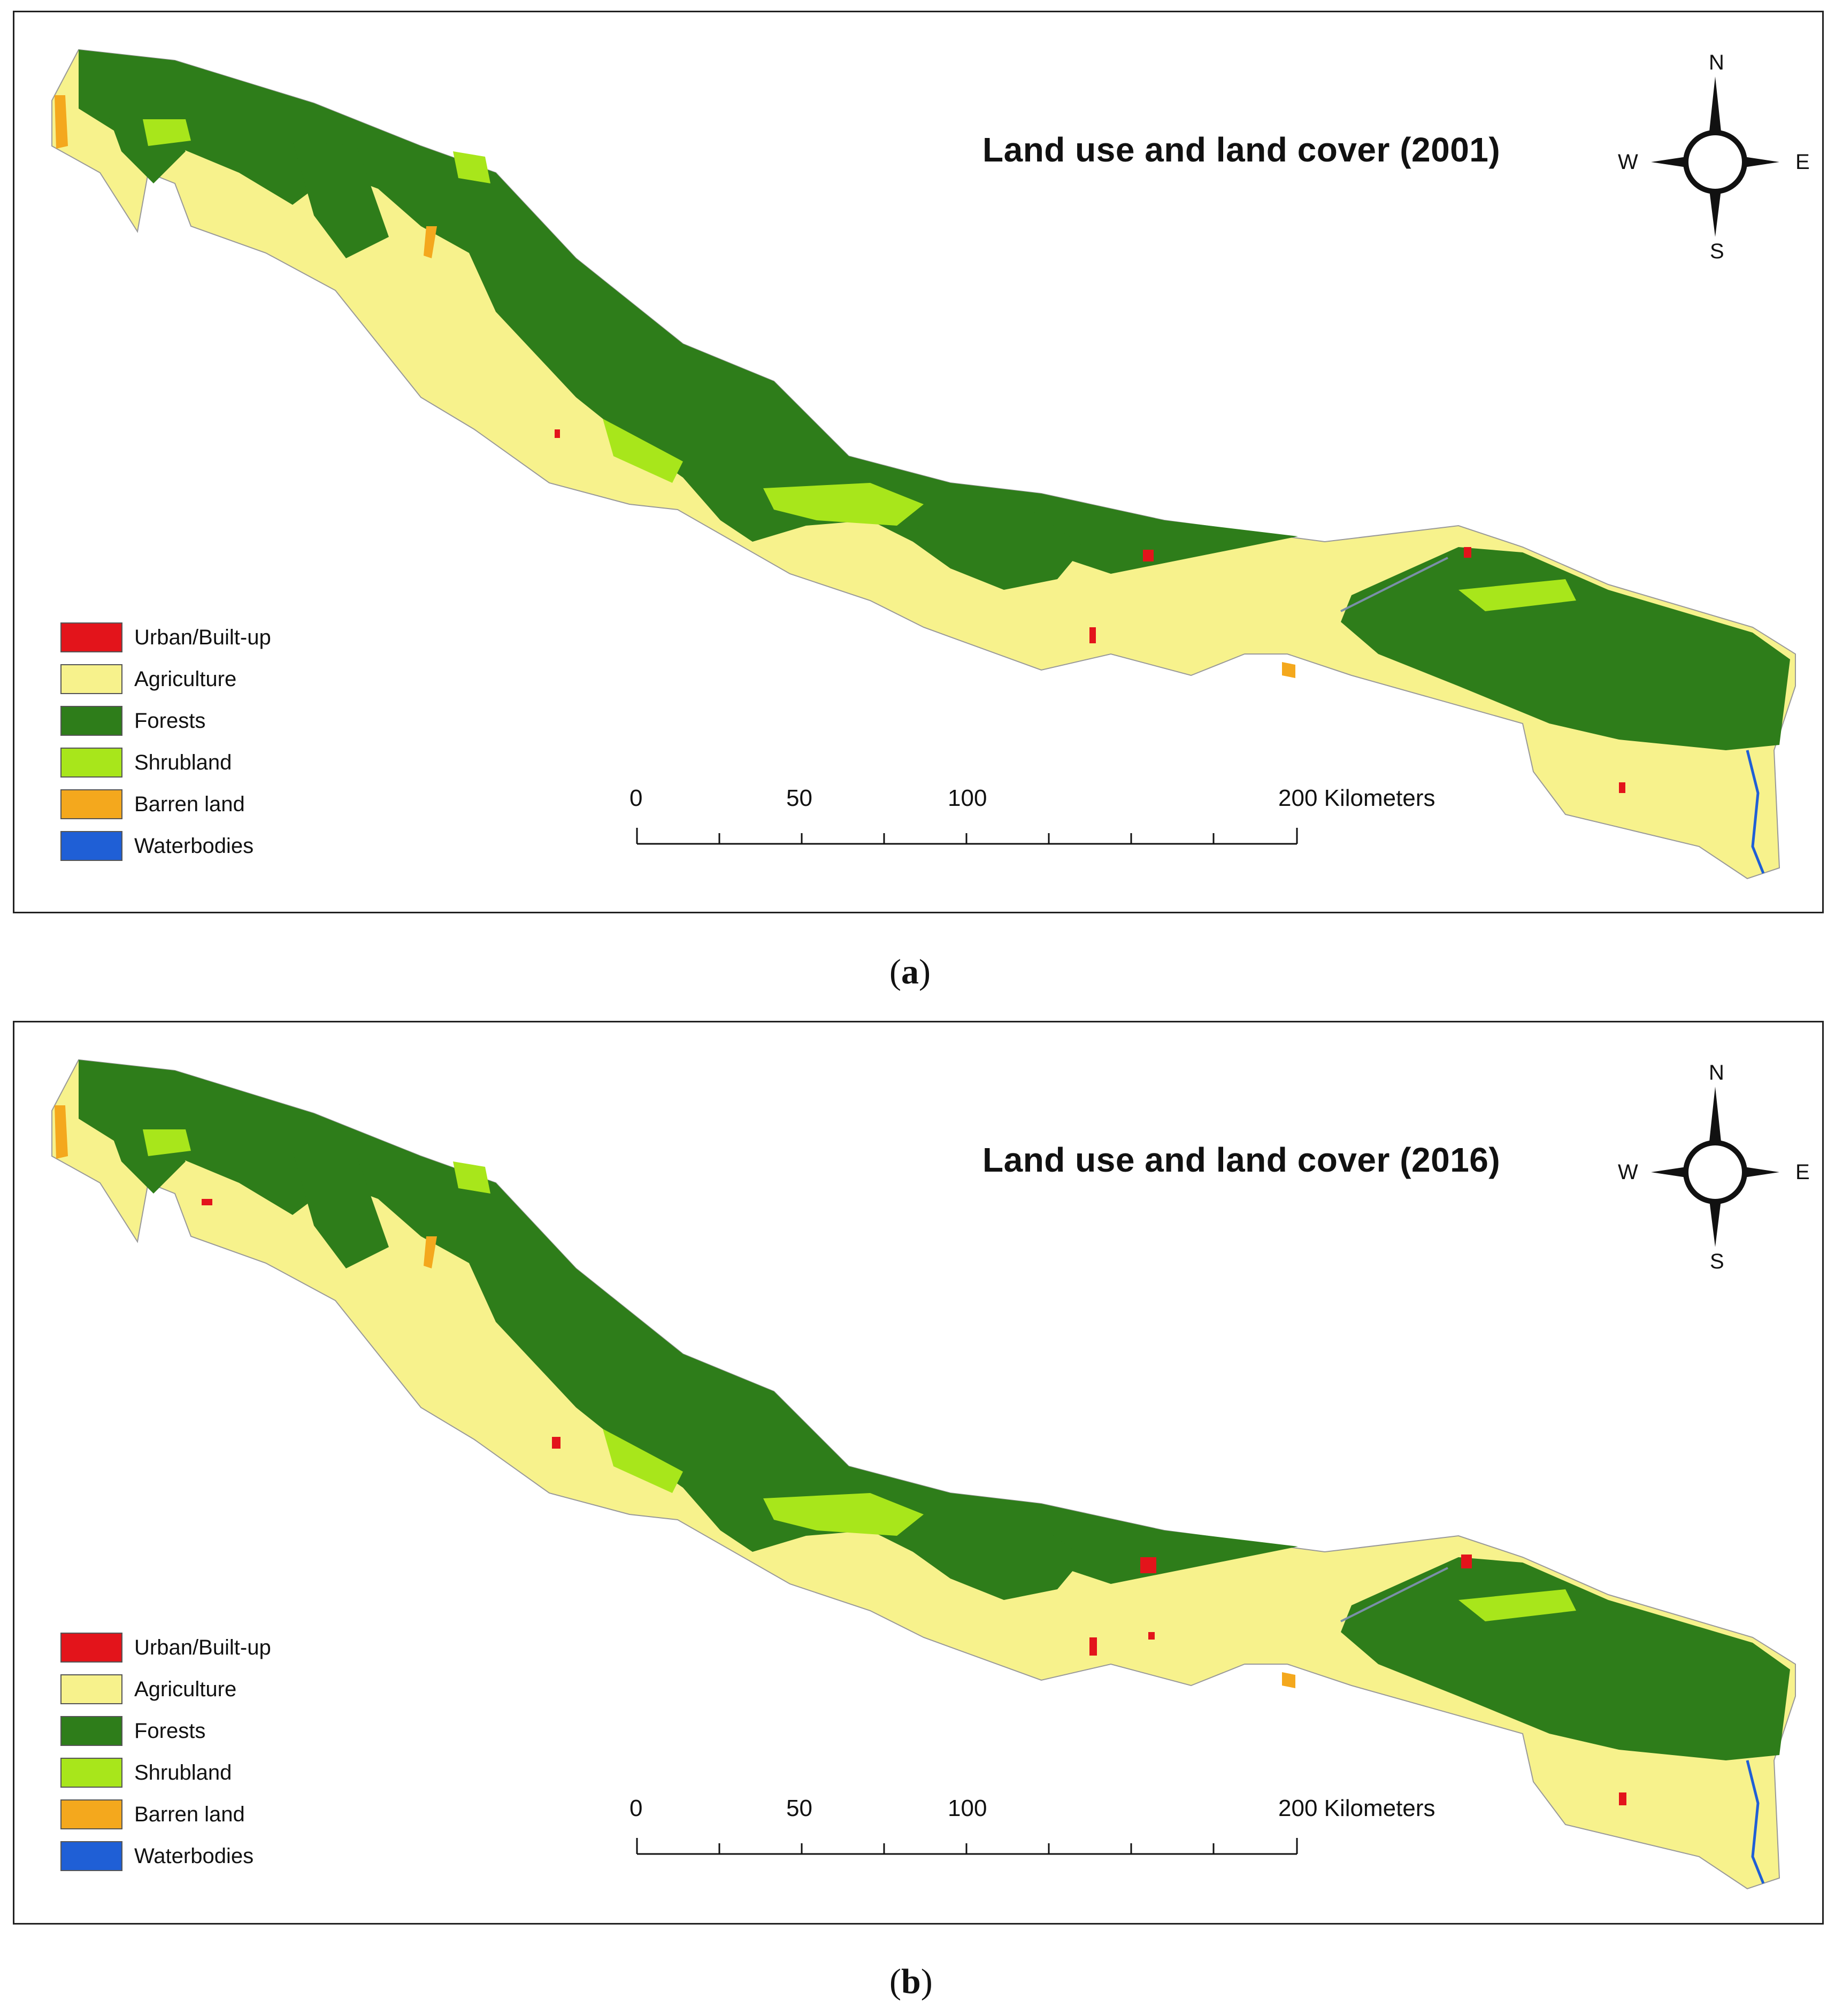  I want to click on map-title: Land use and land cover (2016), so click(1241, 1160).